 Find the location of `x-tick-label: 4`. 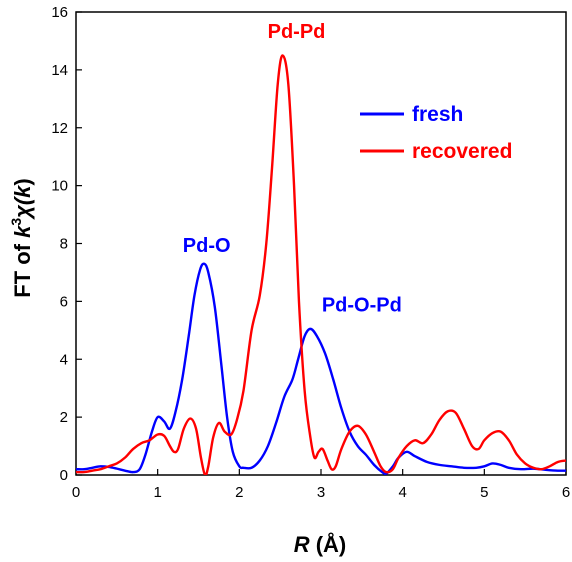

x-tick-label: 4 is located at coordinates (402, 492).